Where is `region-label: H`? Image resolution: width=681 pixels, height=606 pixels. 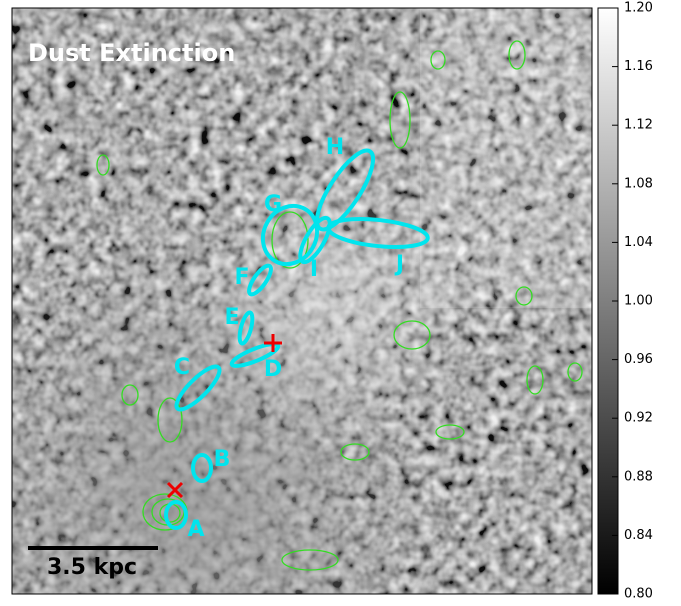 region-label: H is located at coordinates (335, 147).